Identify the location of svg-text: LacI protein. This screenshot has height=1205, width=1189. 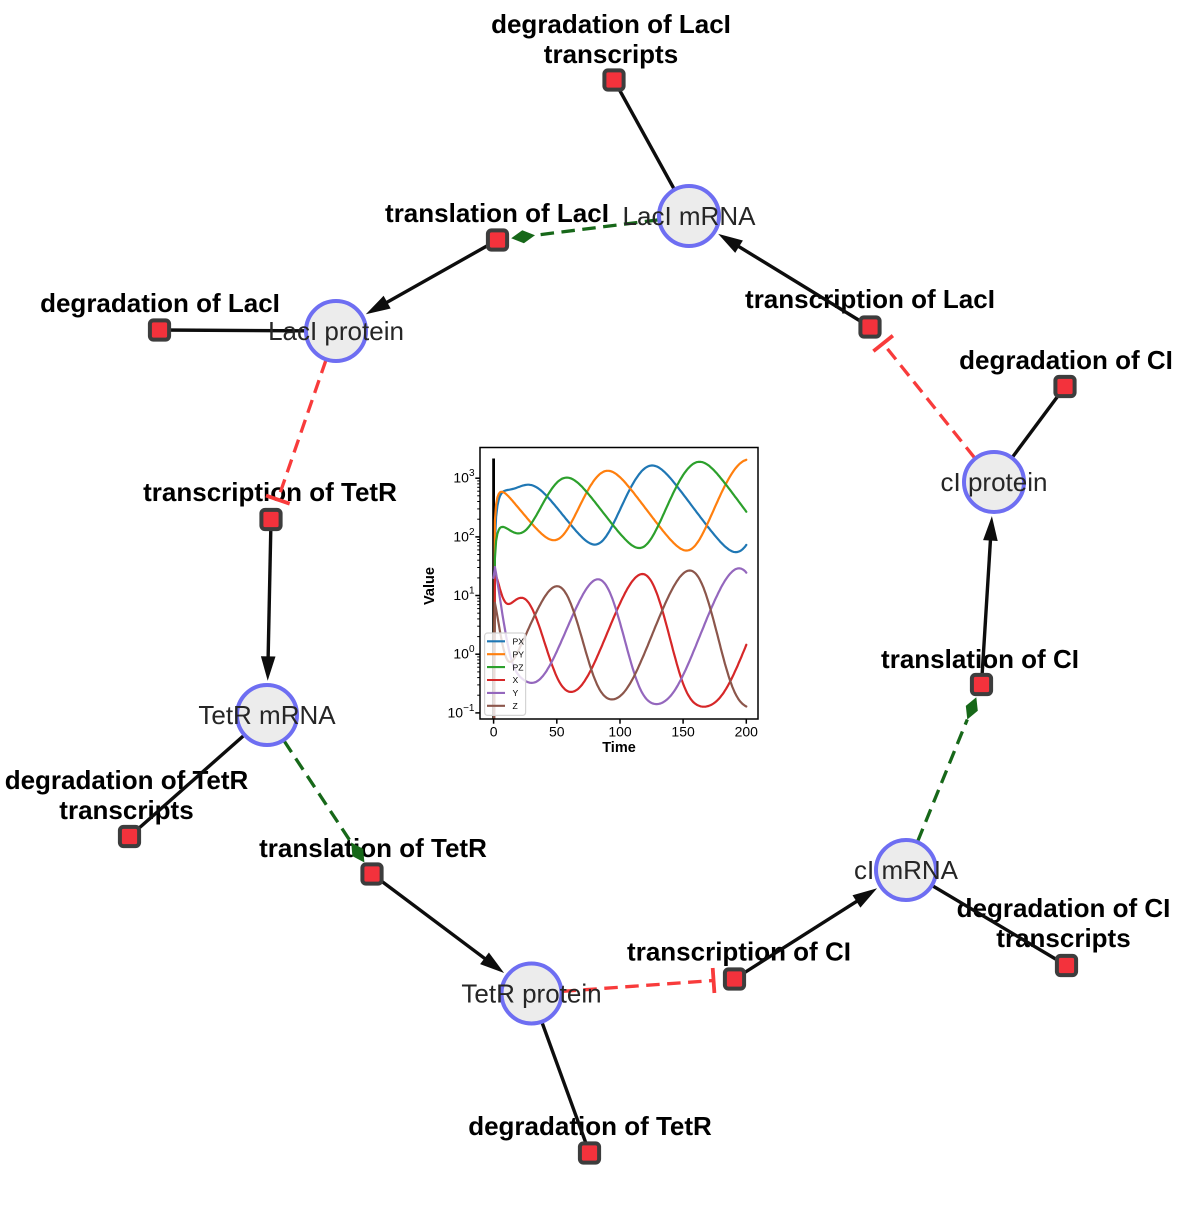
(336, 331).